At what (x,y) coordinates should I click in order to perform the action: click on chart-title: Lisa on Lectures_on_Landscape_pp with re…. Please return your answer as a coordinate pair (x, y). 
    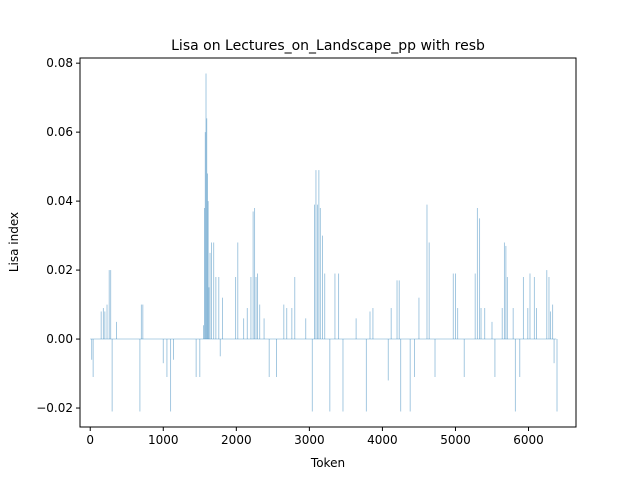
    Looking at the image, I should click on (328, 46).